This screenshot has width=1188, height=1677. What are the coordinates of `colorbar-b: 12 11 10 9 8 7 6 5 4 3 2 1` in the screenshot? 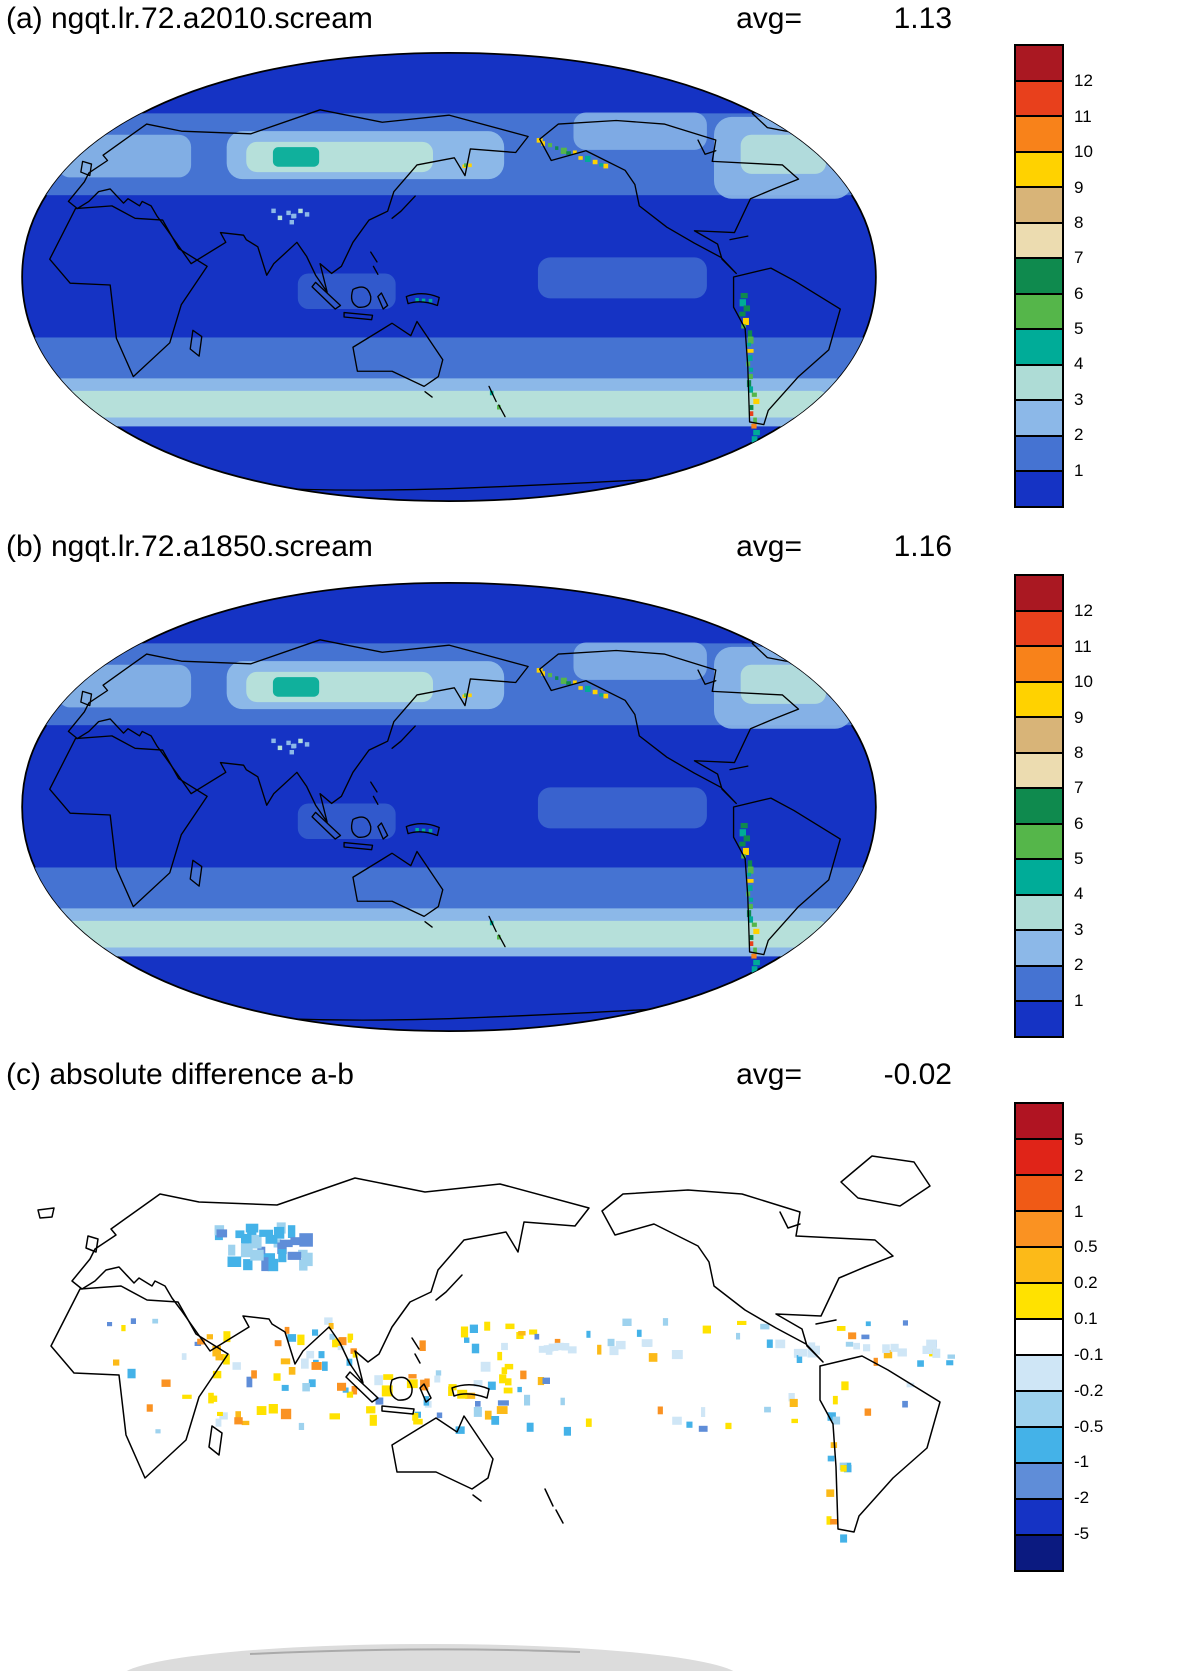 It's located at (1053, 806).